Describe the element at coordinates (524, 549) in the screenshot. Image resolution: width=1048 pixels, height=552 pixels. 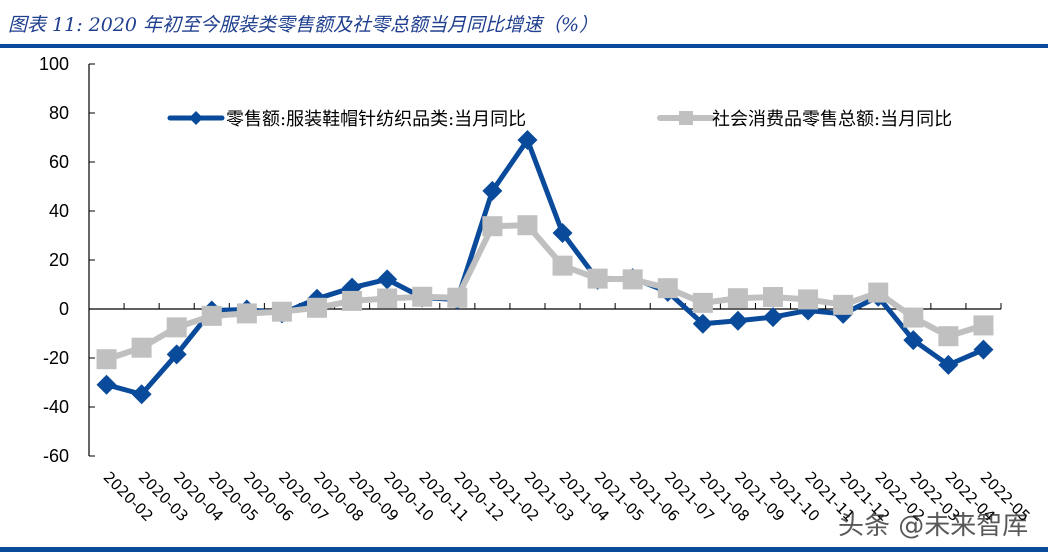
I see `bottom-rule` at that location.